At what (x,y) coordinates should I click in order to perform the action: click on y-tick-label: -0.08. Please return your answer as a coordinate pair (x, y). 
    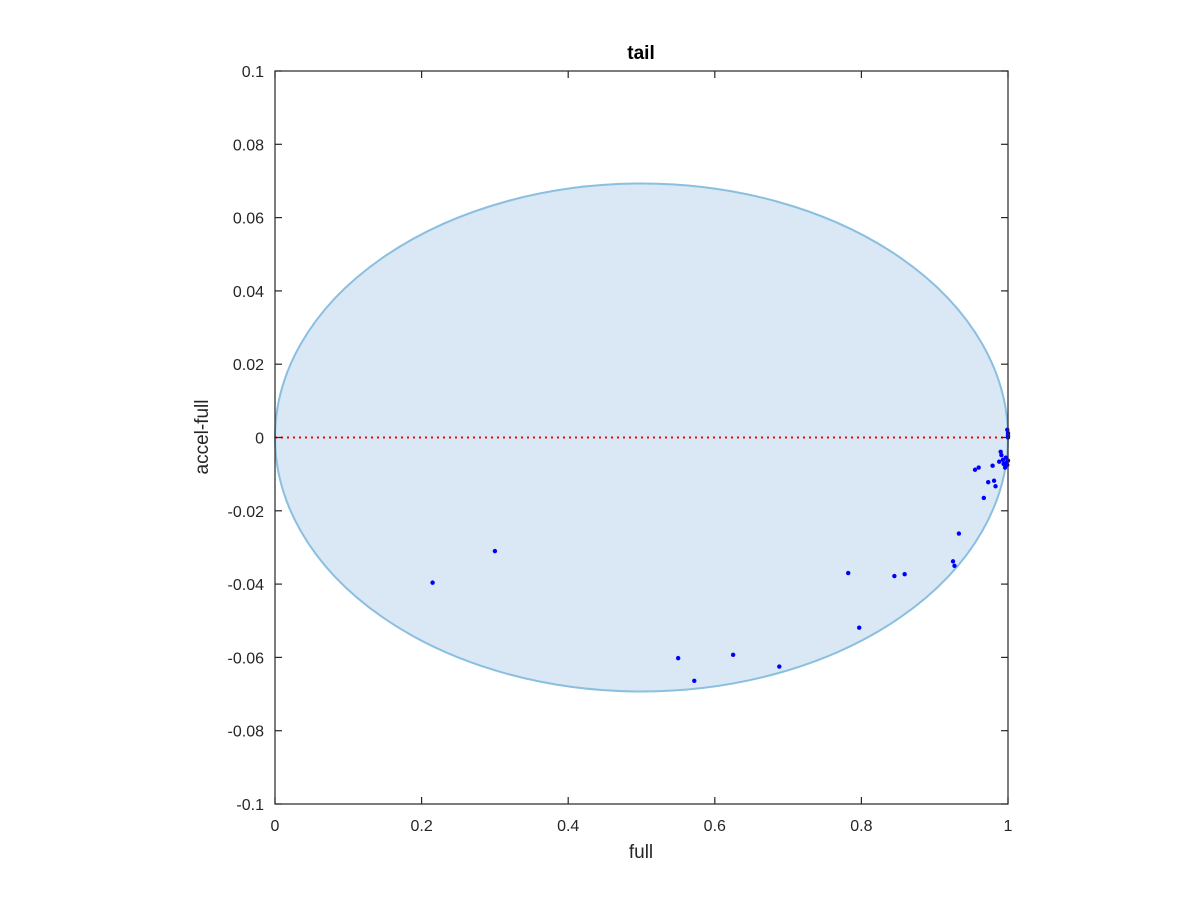
    Looking at the image, I should click on (246, 732).